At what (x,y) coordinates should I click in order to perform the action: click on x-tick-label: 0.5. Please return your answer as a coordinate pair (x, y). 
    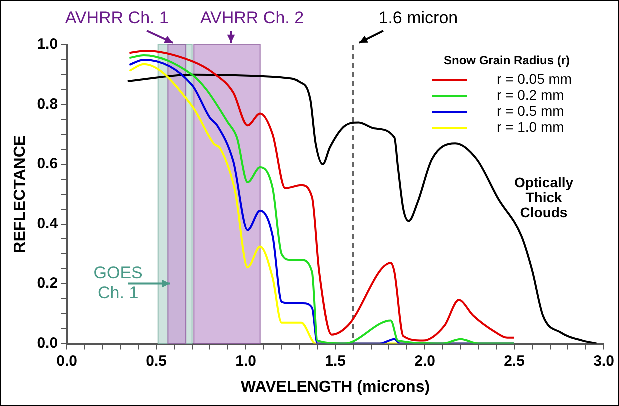
    Looking at the image, I should click on (156, 361).